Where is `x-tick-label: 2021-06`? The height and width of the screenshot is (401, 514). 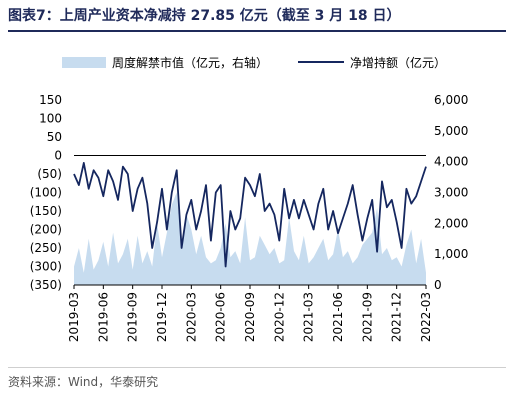 x-tick-label: 2021-06 is located at coordinates (338, 317).